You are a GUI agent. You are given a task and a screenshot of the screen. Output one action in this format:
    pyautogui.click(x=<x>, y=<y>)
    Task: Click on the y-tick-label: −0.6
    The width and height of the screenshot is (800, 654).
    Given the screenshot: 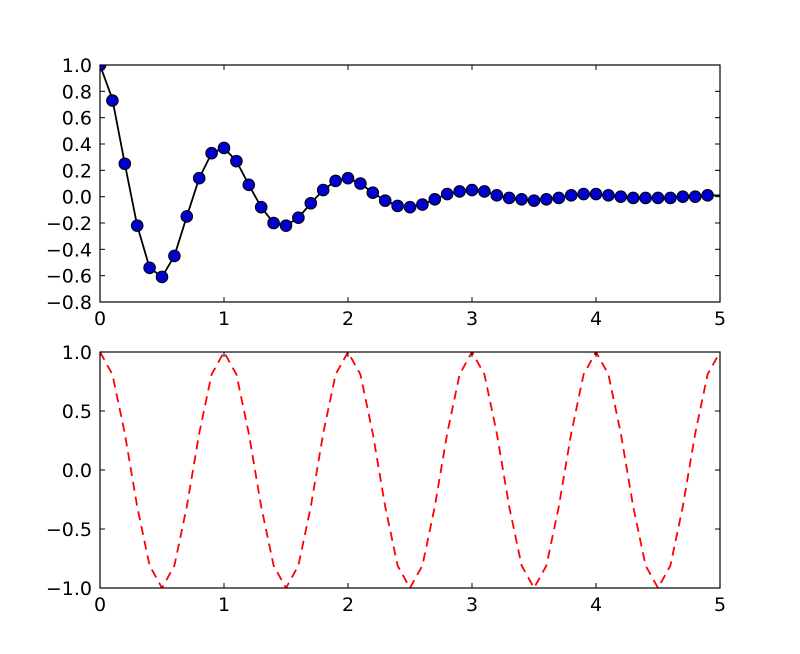 What is the action you would take?
    pyautogui.click(x=69, y=277)
    